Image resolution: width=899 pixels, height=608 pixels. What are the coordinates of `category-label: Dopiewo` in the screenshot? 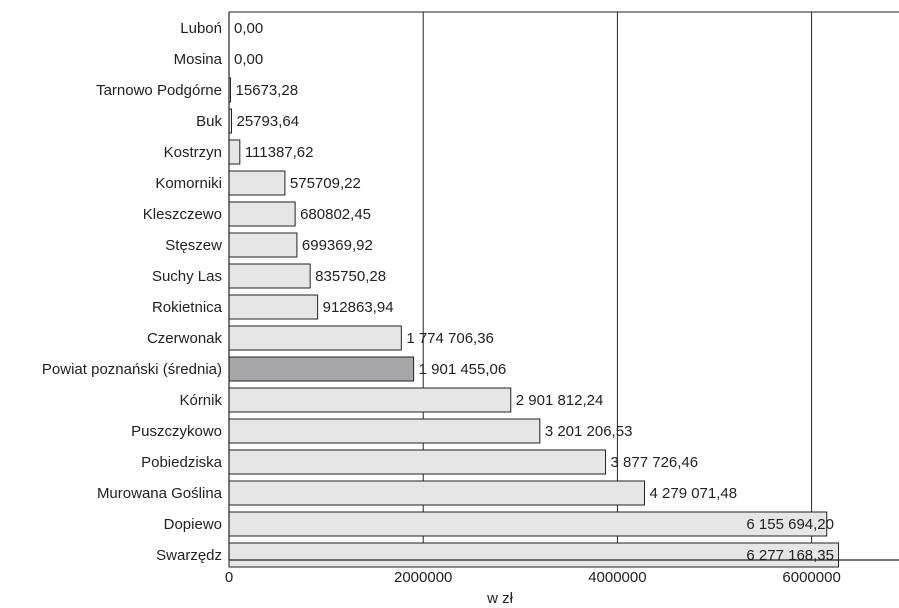 It's located at (193, 524).